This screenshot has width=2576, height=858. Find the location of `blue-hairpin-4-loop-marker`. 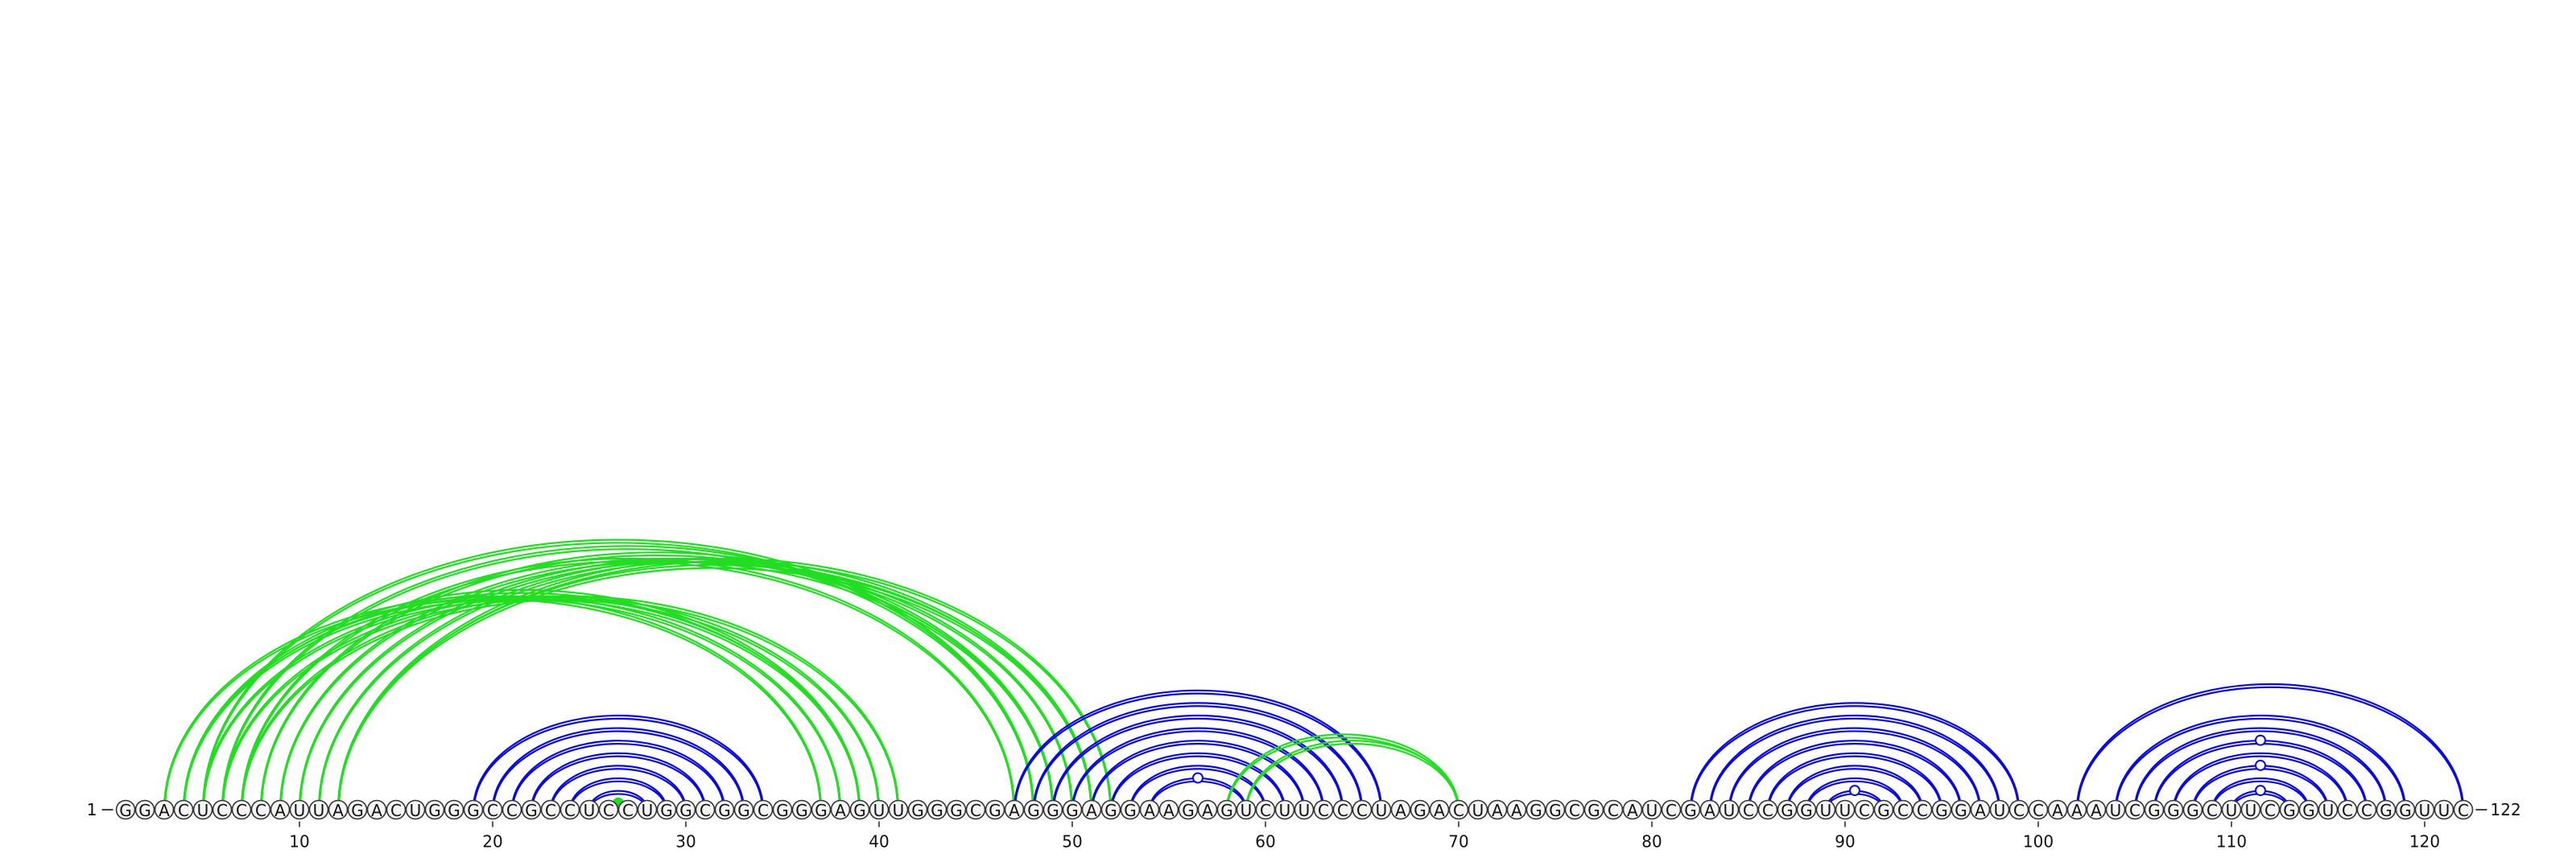

blue-hairpin-4-loop-marker is located at coordinates (2260, 791).